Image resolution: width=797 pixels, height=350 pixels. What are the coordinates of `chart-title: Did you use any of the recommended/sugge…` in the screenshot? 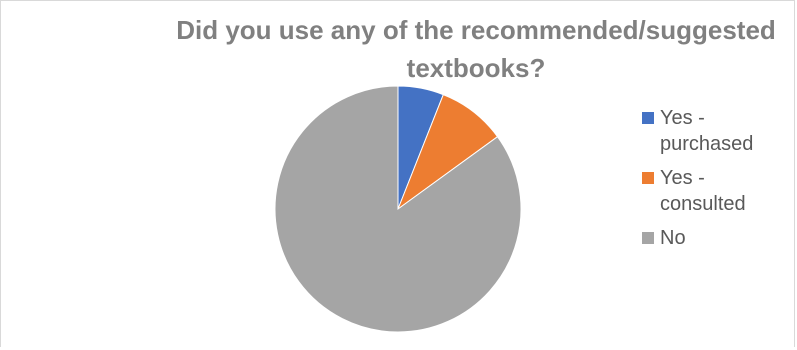 It's located at (476, 49).